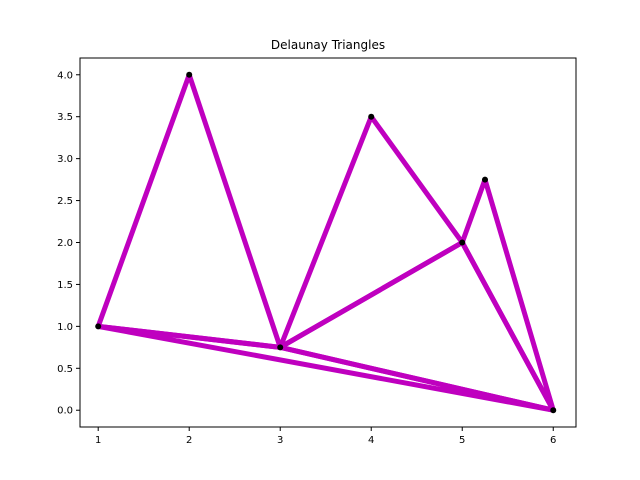  What do you see at coordinates (462, 440) in the screenshot?
I see `x-tick-label: 5` at bounding box center [462, 440].